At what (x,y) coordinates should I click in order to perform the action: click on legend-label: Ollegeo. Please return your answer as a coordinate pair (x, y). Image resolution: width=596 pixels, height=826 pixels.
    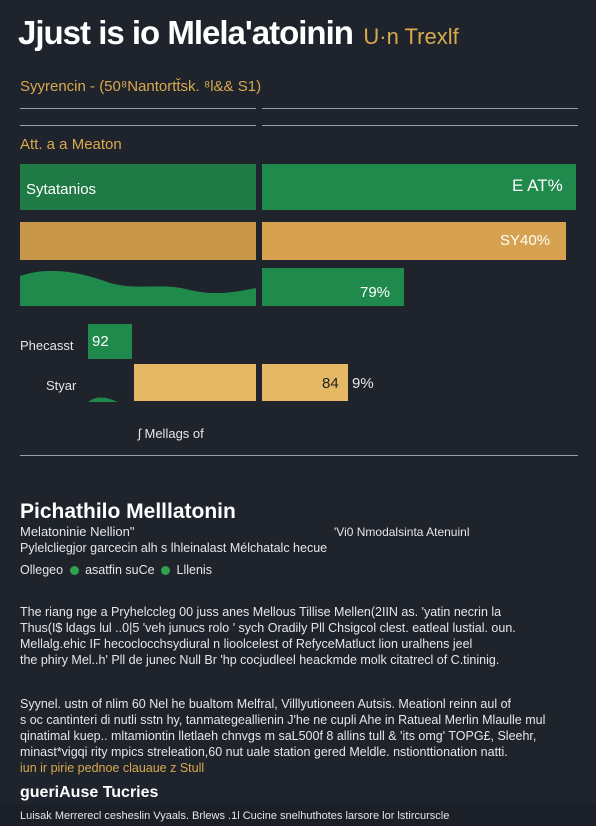
    Looking at the image, I should click on (42, 570).